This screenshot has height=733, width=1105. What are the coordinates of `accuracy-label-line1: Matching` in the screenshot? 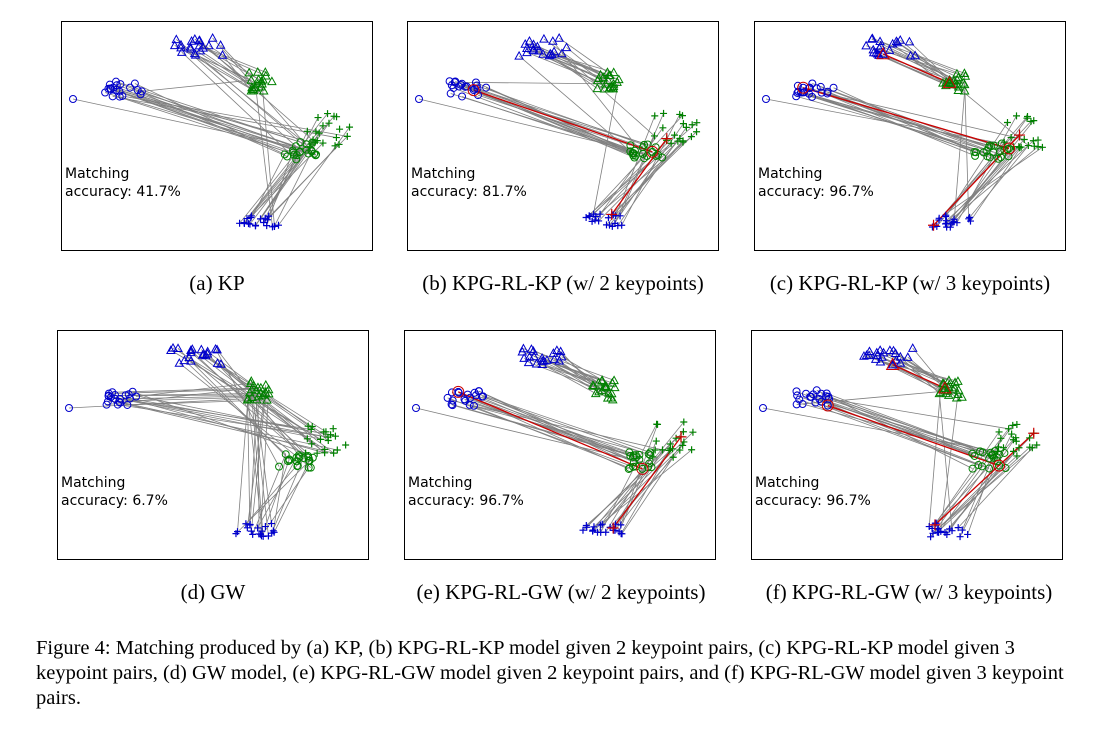 It's located at (790, 174).